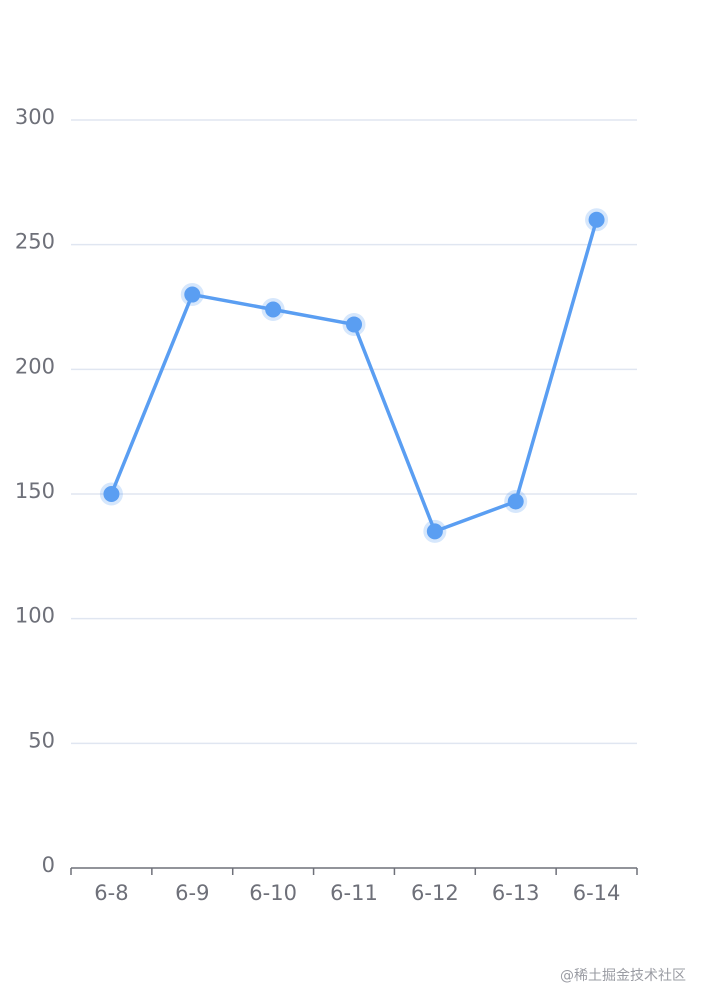 This screenshot has height=1008, width=708. What do you see at coordinates (354, 893) in the screenshot?
I see `x-tick-label: 6-11` at bounding box center [354, 893].